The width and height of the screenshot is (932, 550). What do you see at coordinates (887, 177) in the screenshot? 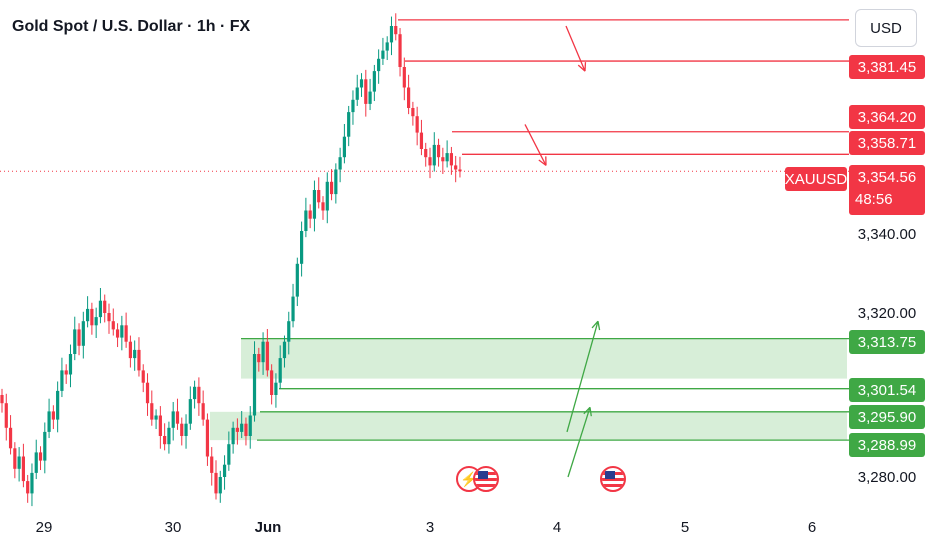
I see `current-price-value: 3,354.56` at bounding box center [887, 177].